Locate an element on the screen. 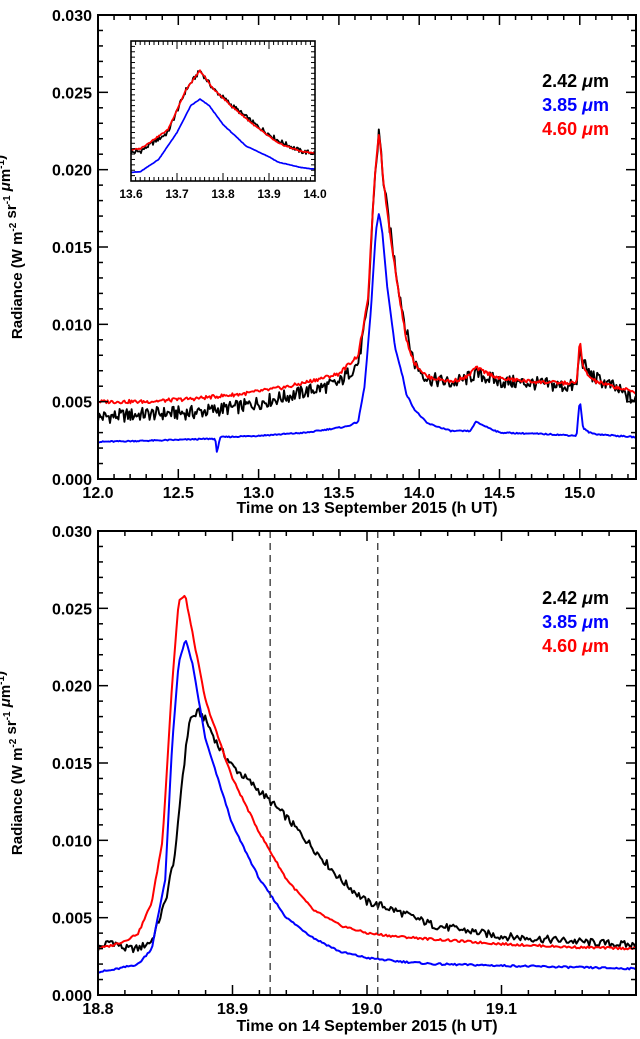 The image size is (640, 1039). x-tick-label: 12.0 is located at coordinates (97, 493).